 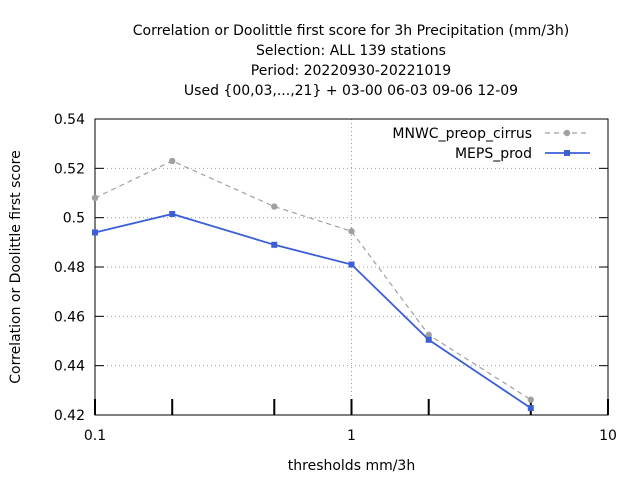 I want to click on x-tick-label: 0.1, so click(x=95, y=436).